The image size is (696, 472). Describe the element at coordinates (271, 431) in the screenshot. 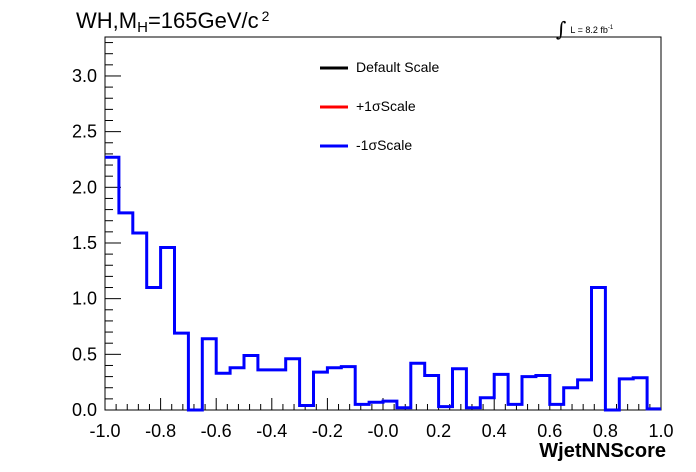

I see `x-tick-label: -0.4` at that location.